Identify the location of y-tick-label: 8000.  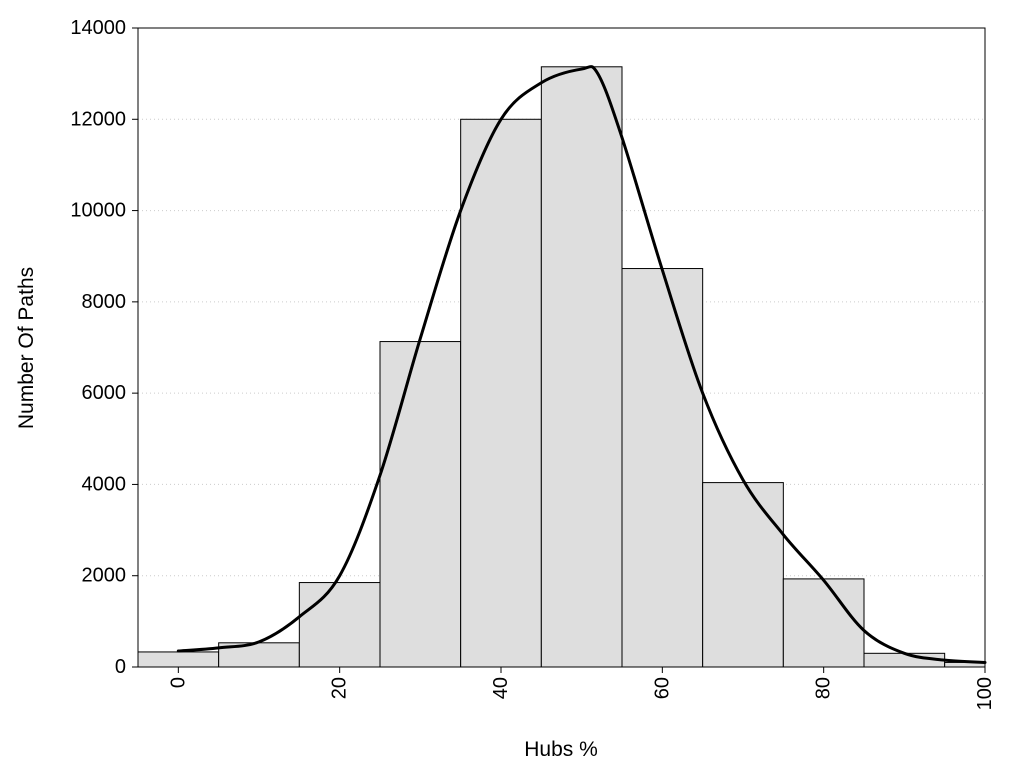
(104, 302).